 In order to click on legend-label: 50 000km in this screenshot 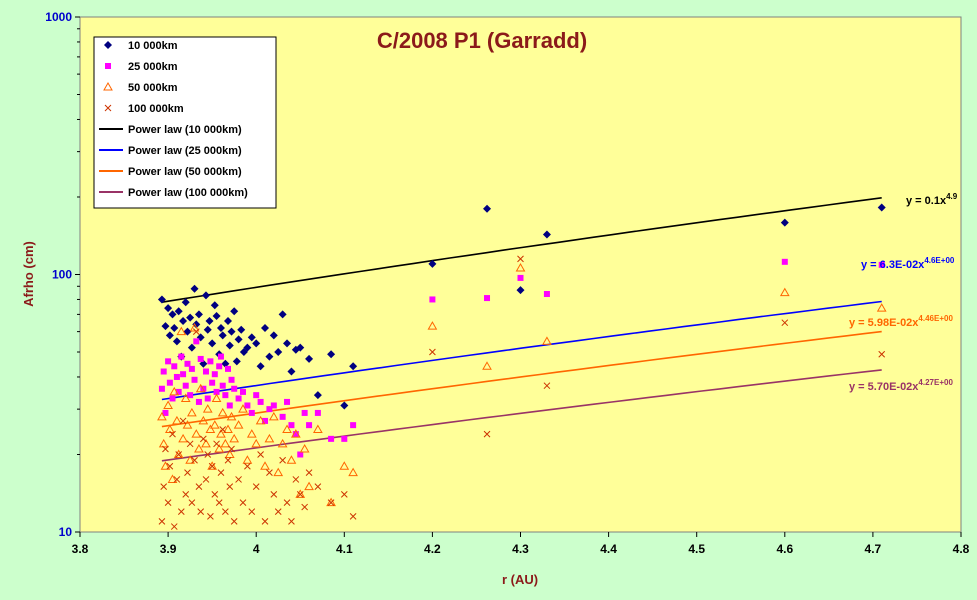, I will do `click(153, 88)`.